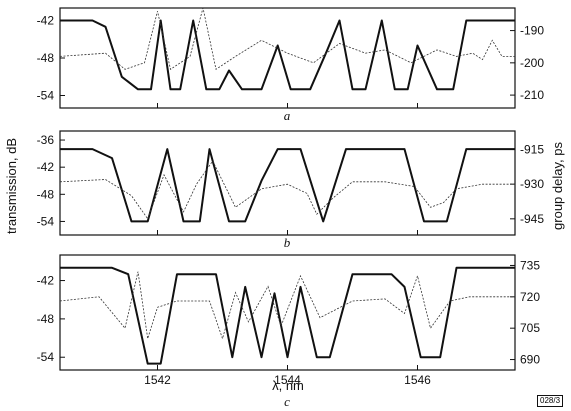  What do you see at coordinates (532, 149) in the screenshot?
I see `y2-tick-label: -915` at bounding box center [532, 149].